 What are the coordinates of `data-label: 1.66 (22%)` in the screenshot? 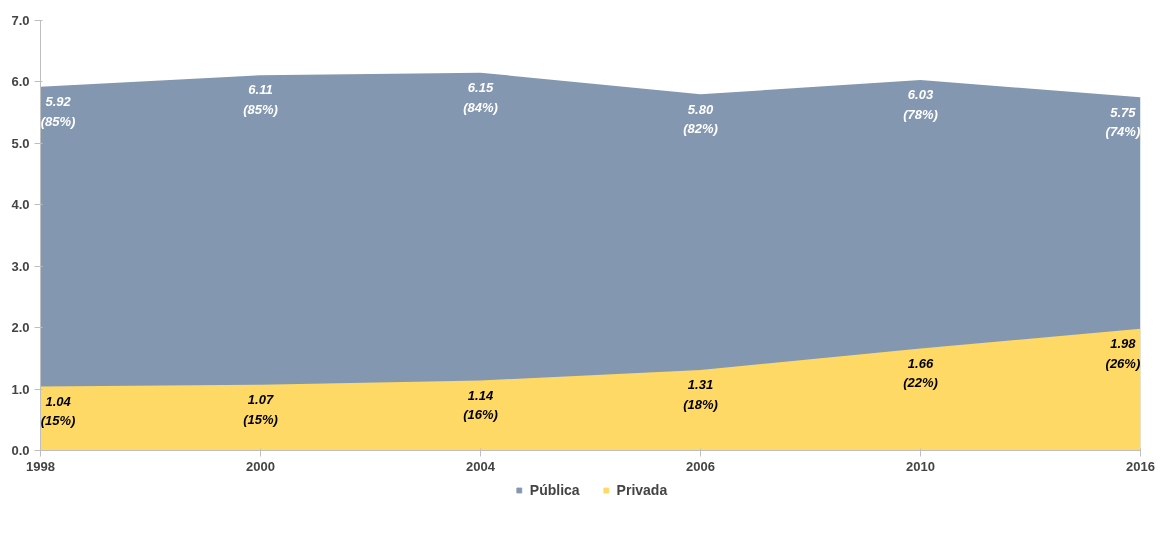 It's located at (920, 373).